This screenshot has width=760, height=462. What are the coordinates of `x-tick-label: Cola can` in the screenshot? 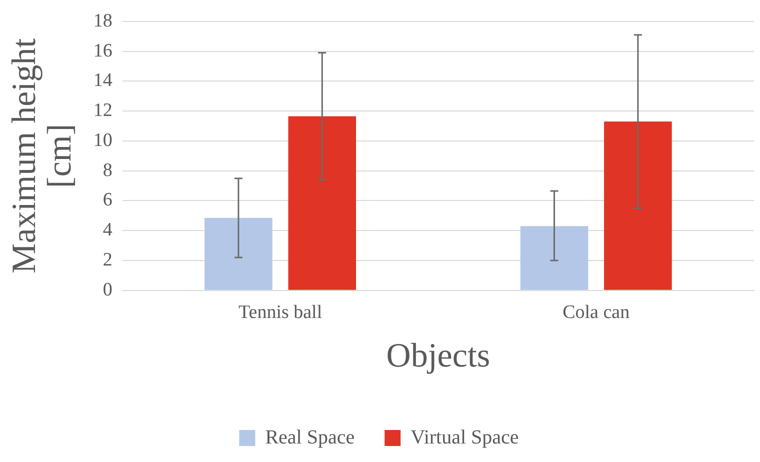 It's located at (596, 312).